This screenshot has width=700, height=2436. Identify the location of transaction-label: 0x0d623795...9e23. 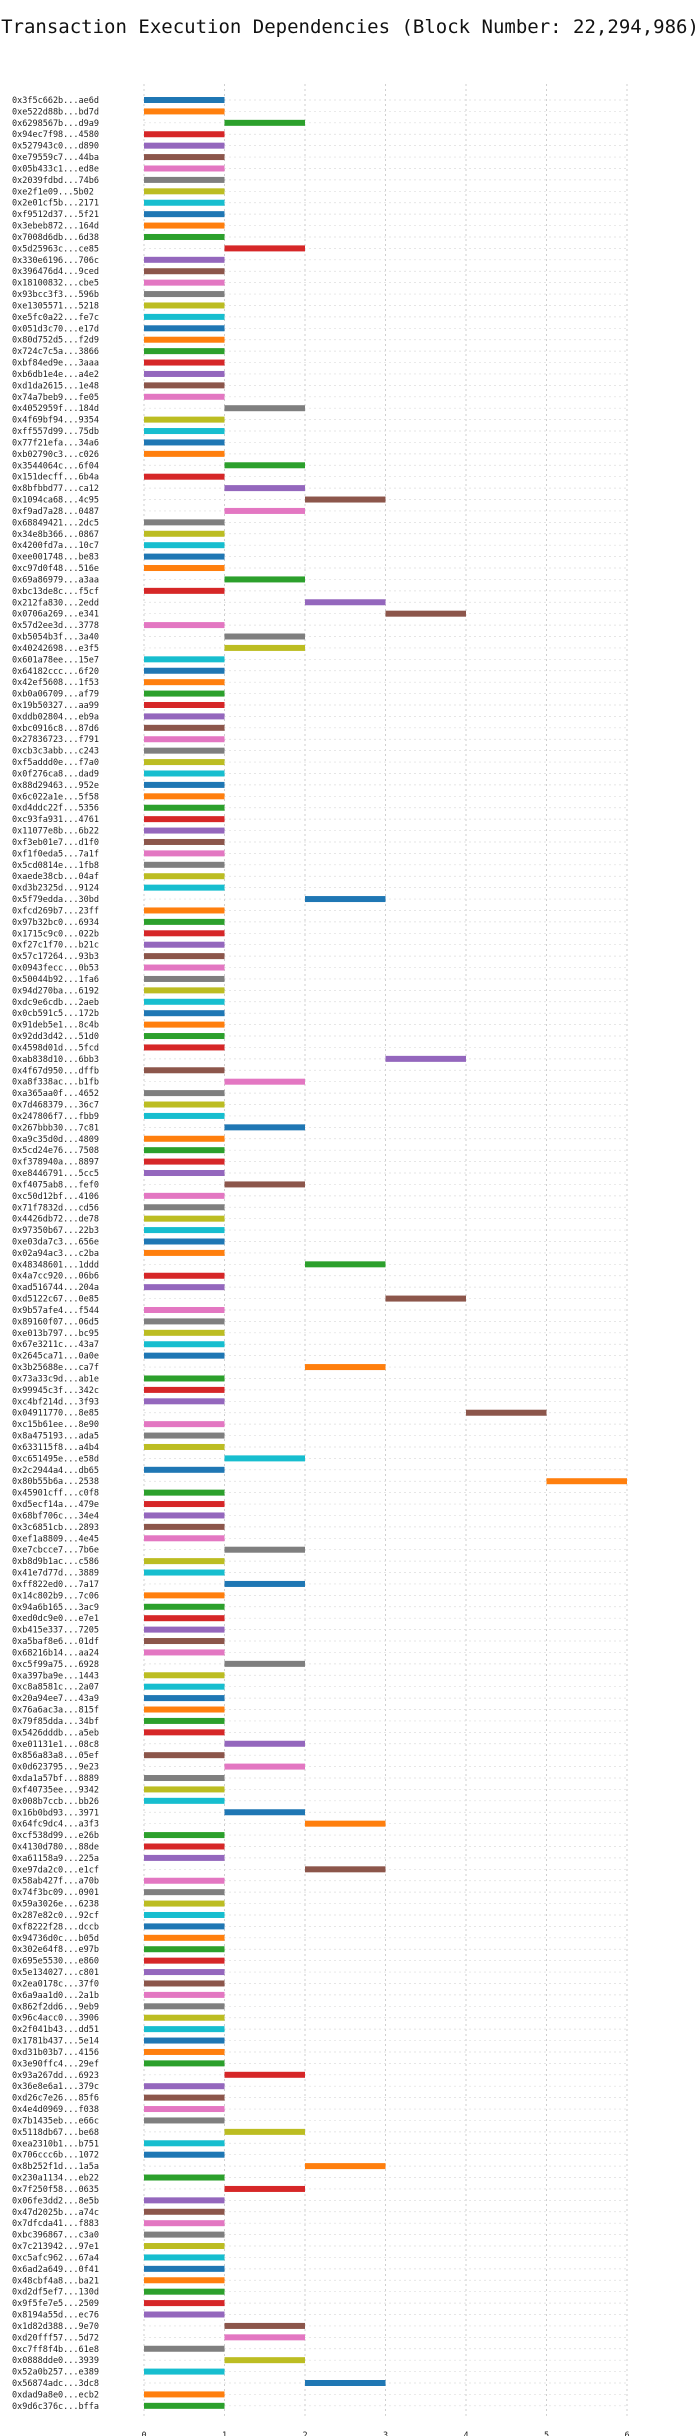
(55, 1768).